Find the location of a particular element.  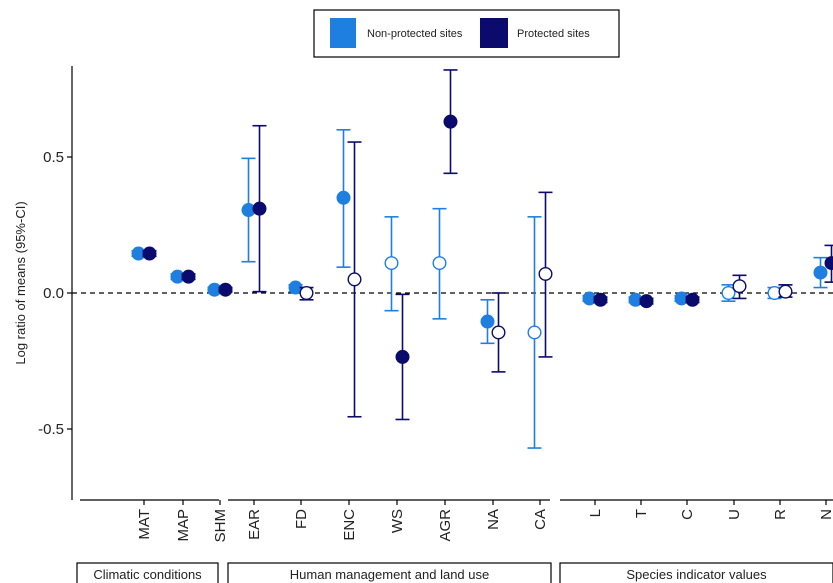

data-point-t-protected is located at coordinates (646, 301).